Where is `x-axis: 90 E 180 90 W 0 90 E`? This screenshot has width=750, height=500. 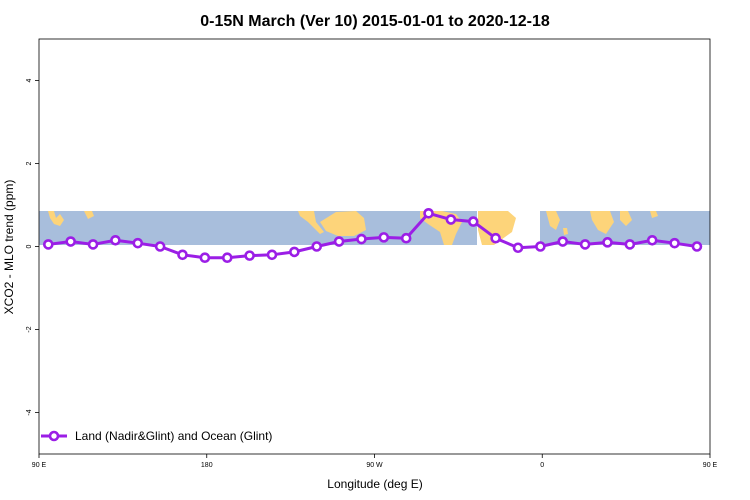 x-axis: 90 E 180 90 W 0 90 E is located at coordinates (375, 461).